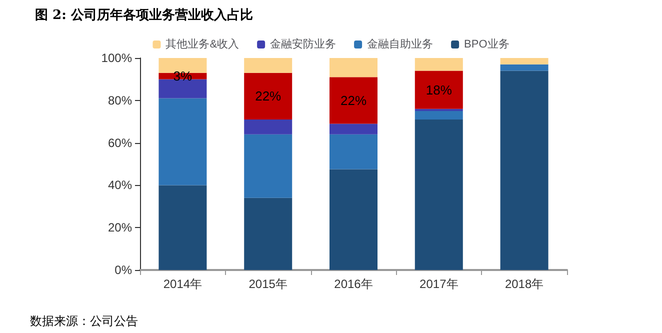 This screenshot has height=333, width=662. Describe the element at coordinates (120, 100) in the screenshot. I see `y-tick-label: 80%` at that location.